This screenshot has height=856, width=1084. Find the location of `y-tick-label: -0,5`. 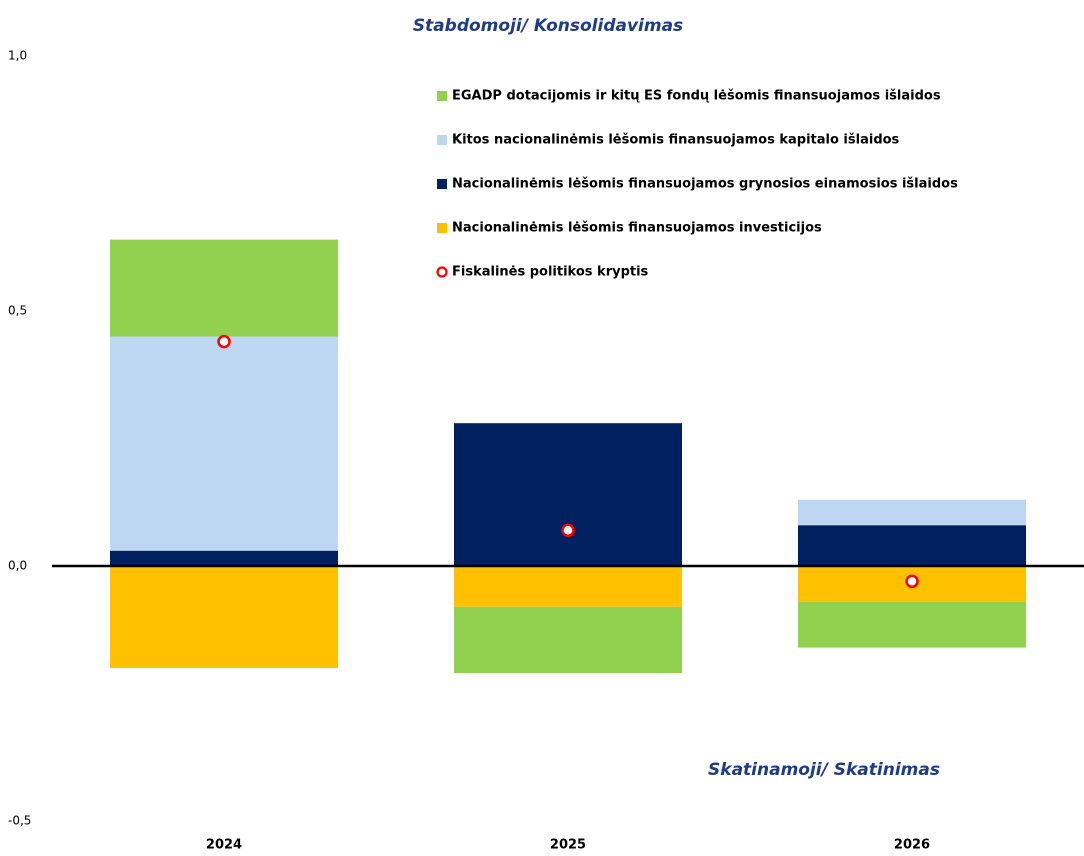

y-tick-label: -0,5 is located at coordinates (19, 821).